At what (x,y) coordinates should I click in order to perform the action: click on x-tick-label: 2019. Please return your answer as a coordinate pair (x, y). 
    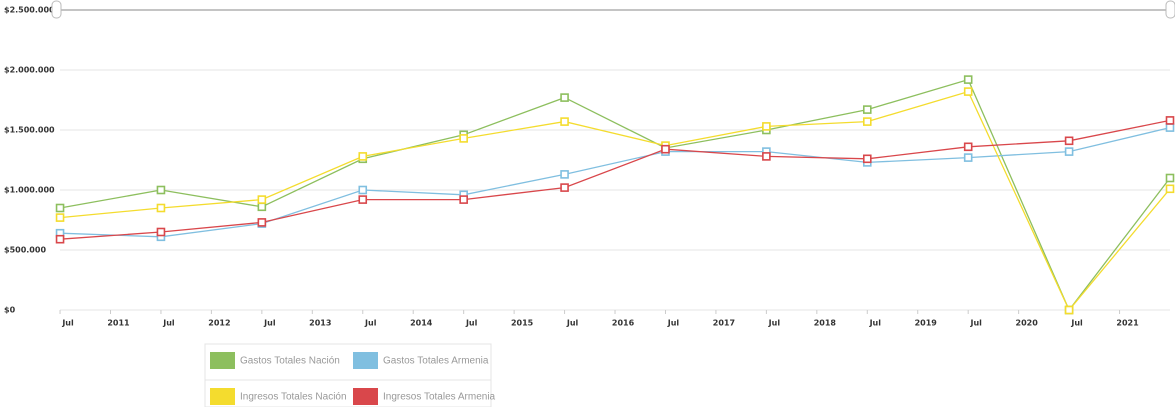
    Looking at the image, I should click on (926, 323).